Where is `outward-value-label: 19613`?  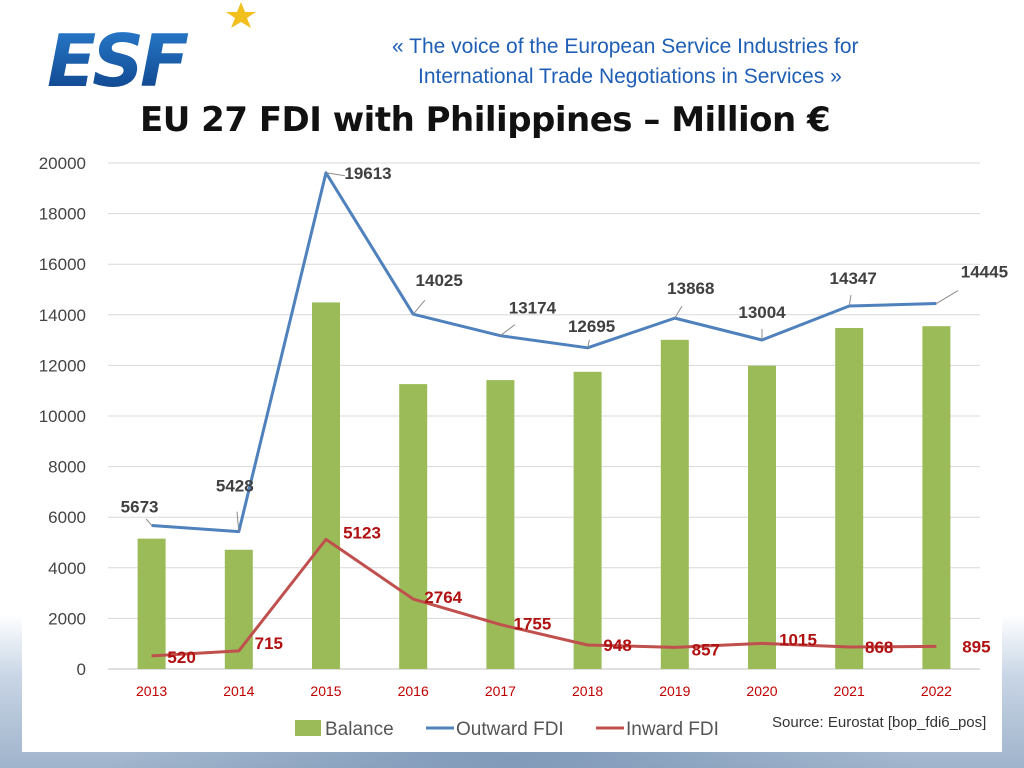 outward-value-label: 19613 is located at coordinates (367, 173).